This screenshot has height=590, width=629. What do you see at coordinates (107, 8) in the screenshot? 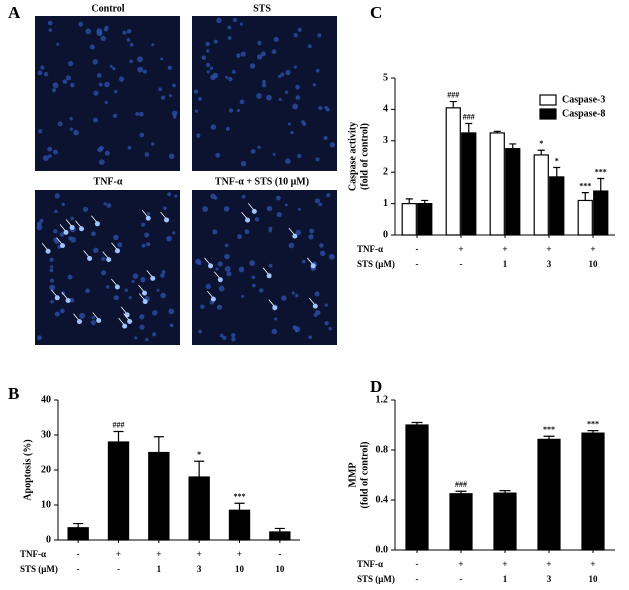
I see `image-caption: Control` at bounding box center [107, 8].